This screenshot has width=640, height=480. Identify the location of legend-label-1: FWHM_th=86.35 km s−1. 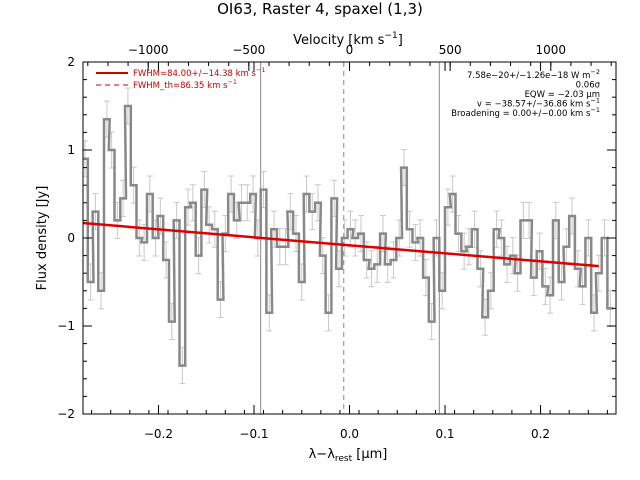
(185, 84).